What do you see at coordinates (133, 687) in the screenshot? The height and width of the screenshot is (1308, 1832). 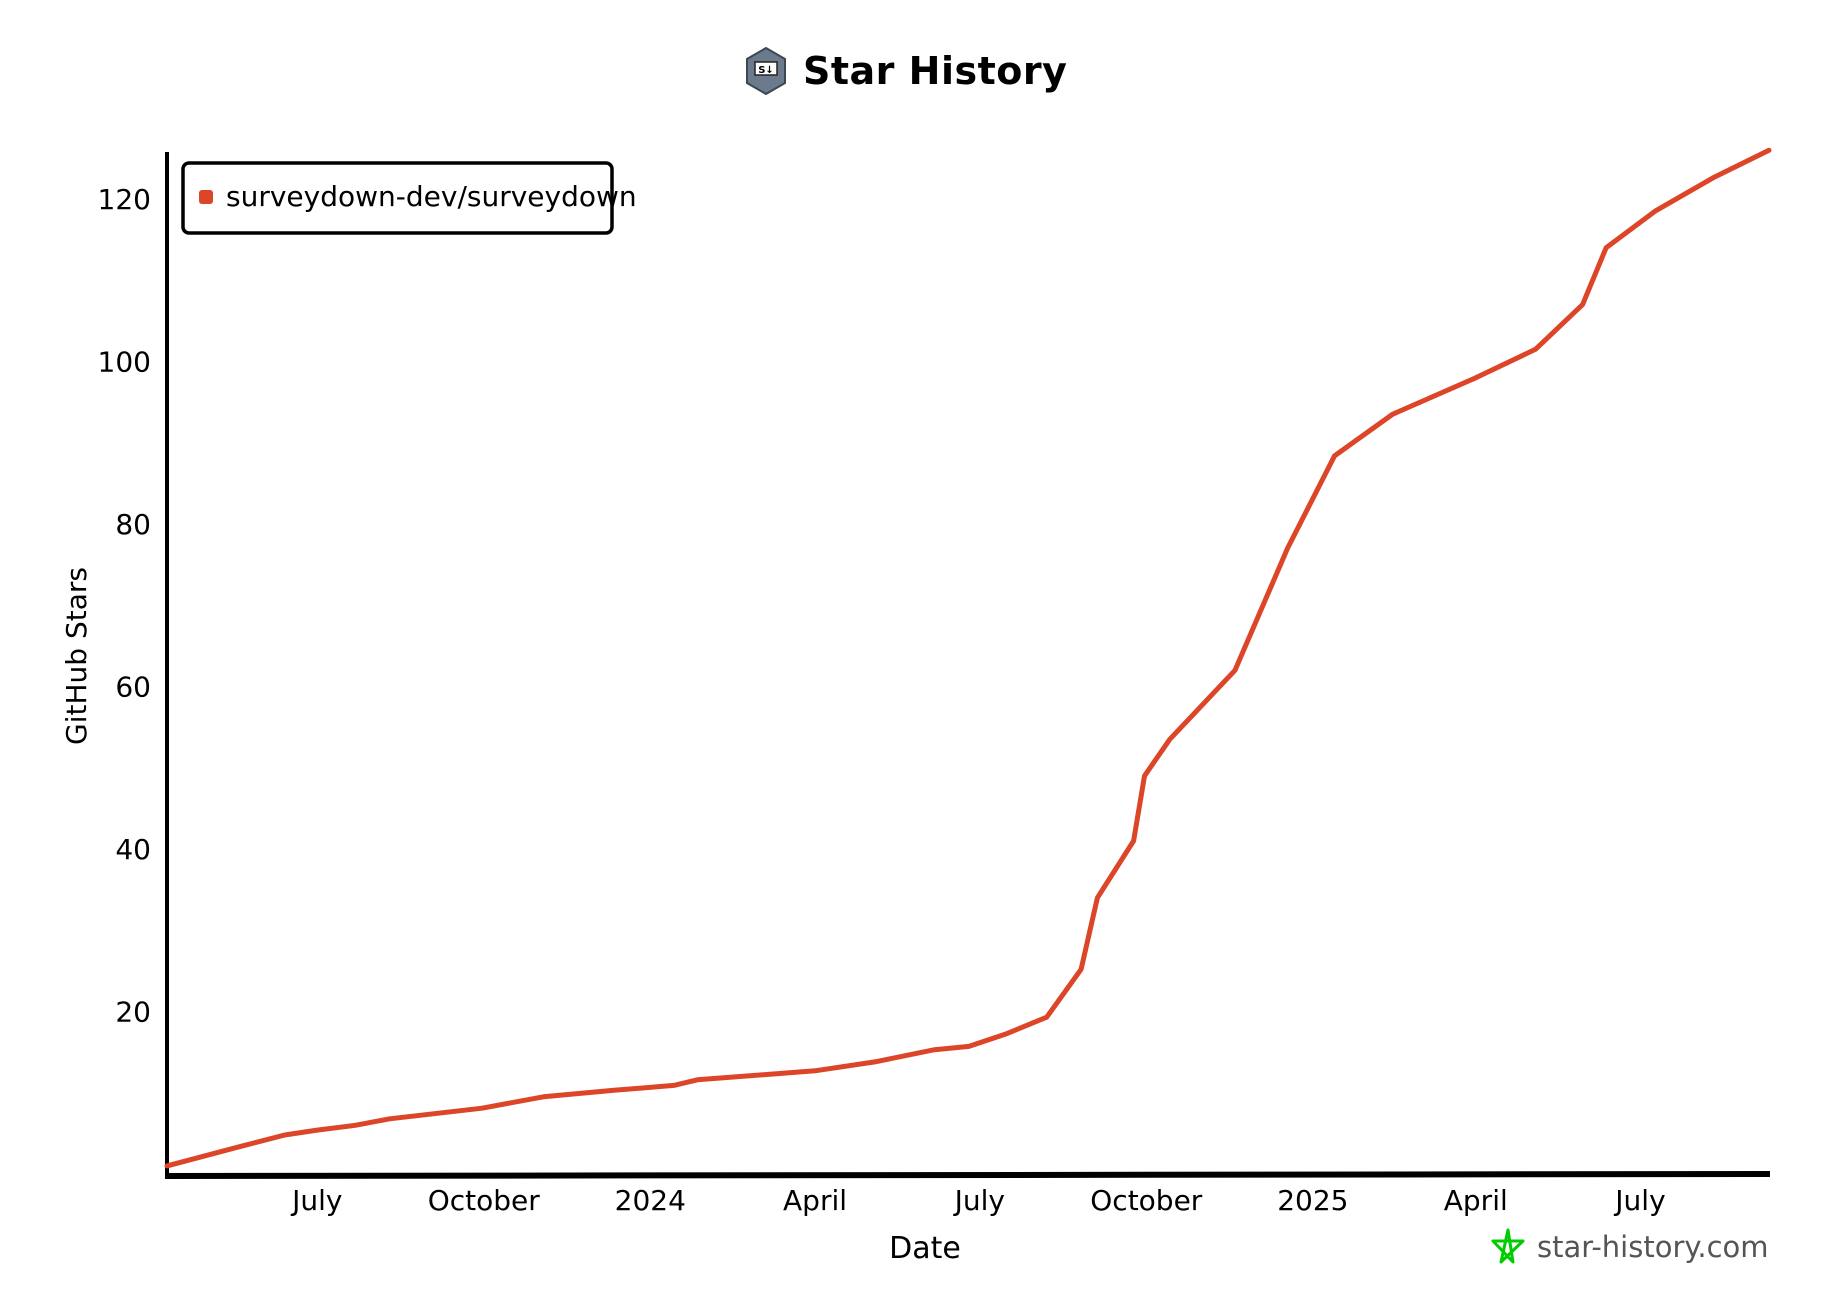 I see `y-tick-label: 60` at bounding box center [133, 687].